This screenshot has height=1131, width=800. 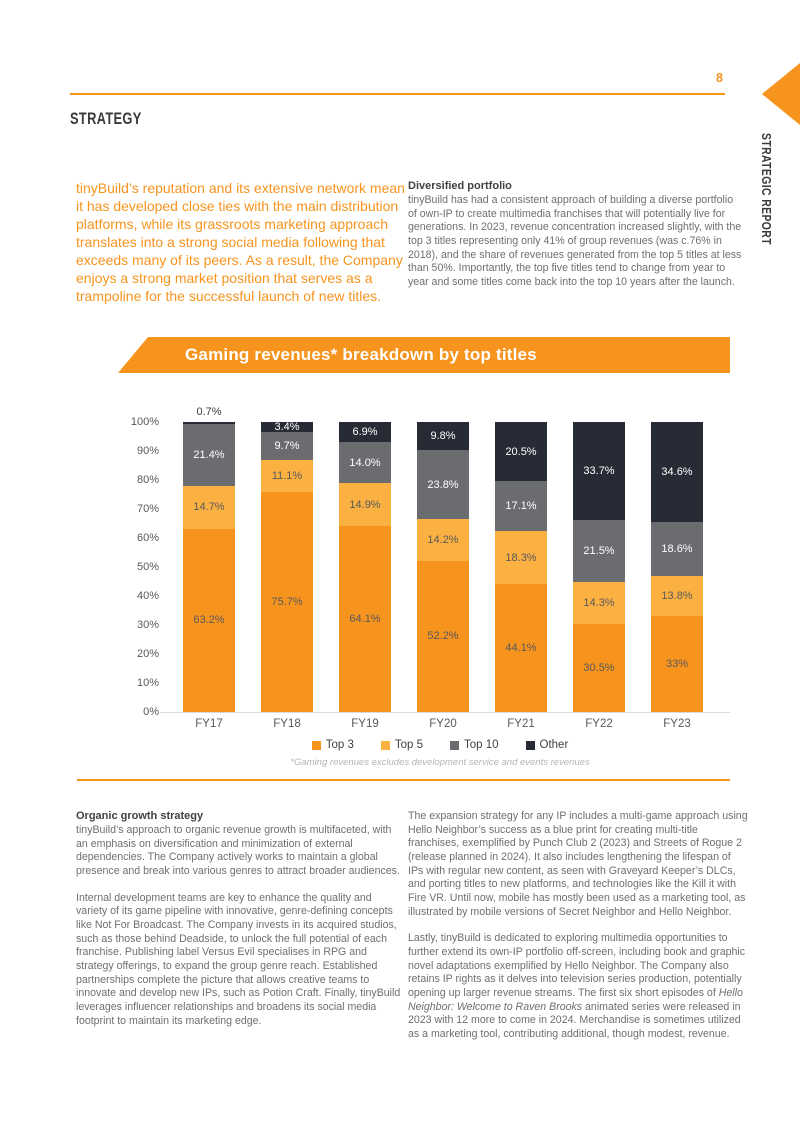 I want to click on bar-fy23: 33% 13.8% 18.6% 34.6%, so click(x=677, y=567).